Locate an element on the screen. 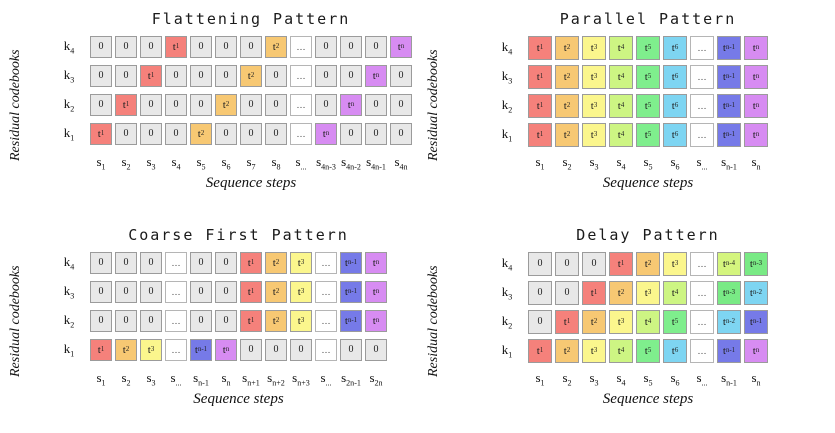 The height and width of the screenshot is (433, 835). panel-title: Flattening Pattern is located at coordinates (251, 19).